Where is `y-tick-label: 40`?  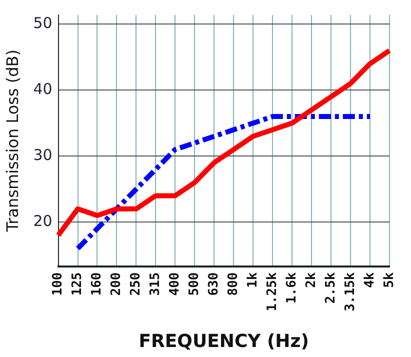 y-tick-label: 40 is located at coordinates (42, 89).